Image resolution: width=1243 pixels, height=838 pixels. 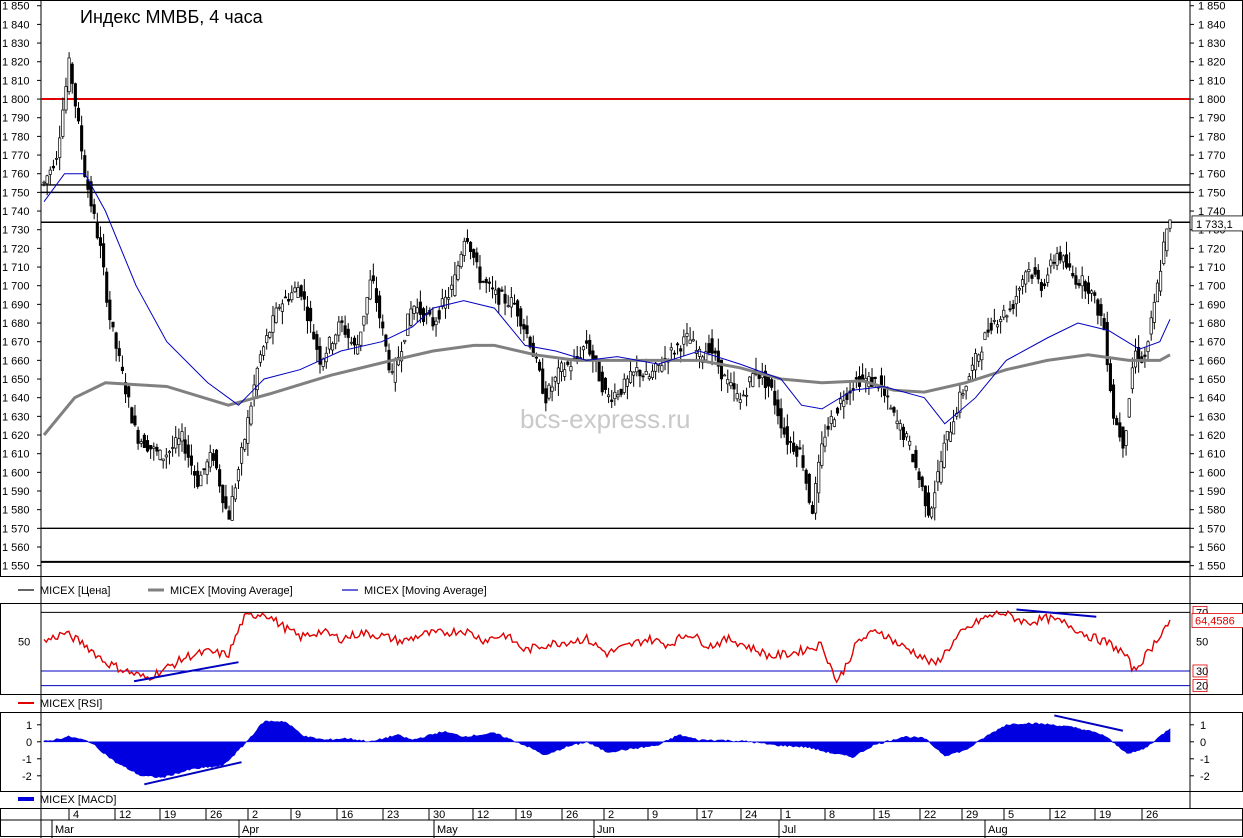 I want to click on y-tick-label-right: 1 630, so click(x=1212, y=417).